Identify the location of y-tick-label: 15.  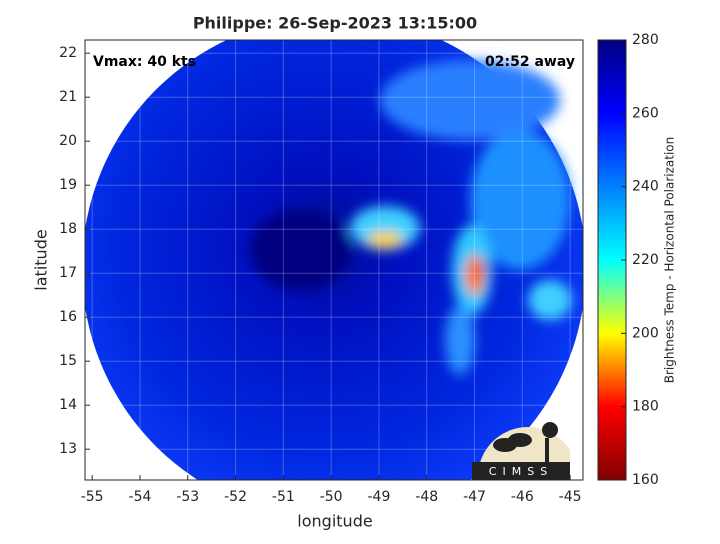
(68, 361).